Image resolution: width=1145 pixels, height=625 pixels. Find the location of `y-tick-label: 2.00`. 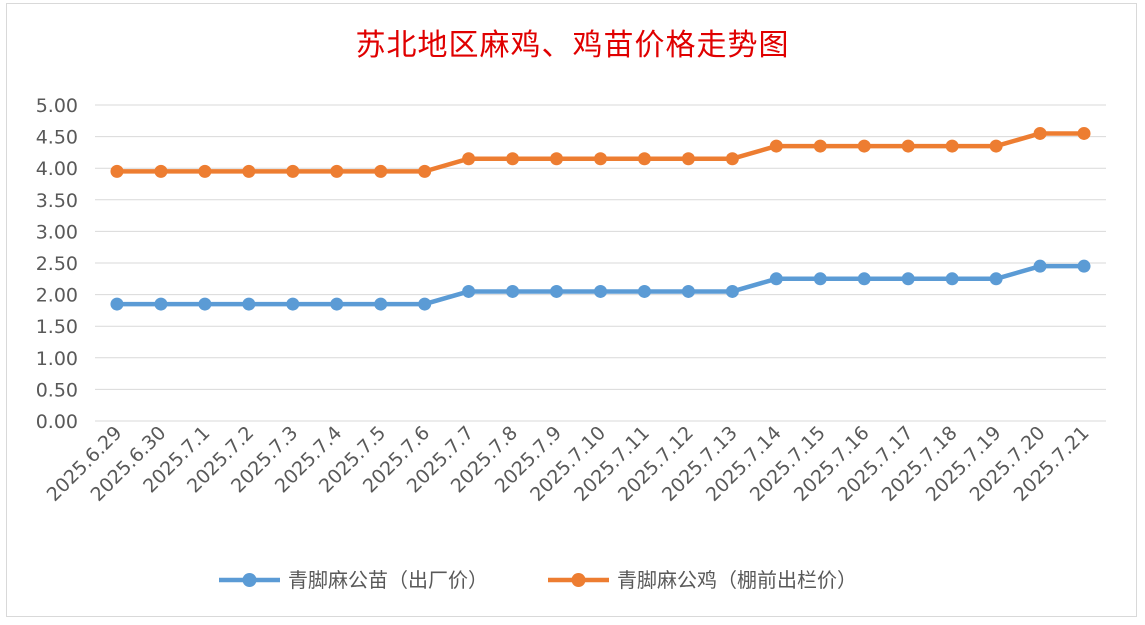

y-tick-label: 2.00 is located at coordinates (57, 296).